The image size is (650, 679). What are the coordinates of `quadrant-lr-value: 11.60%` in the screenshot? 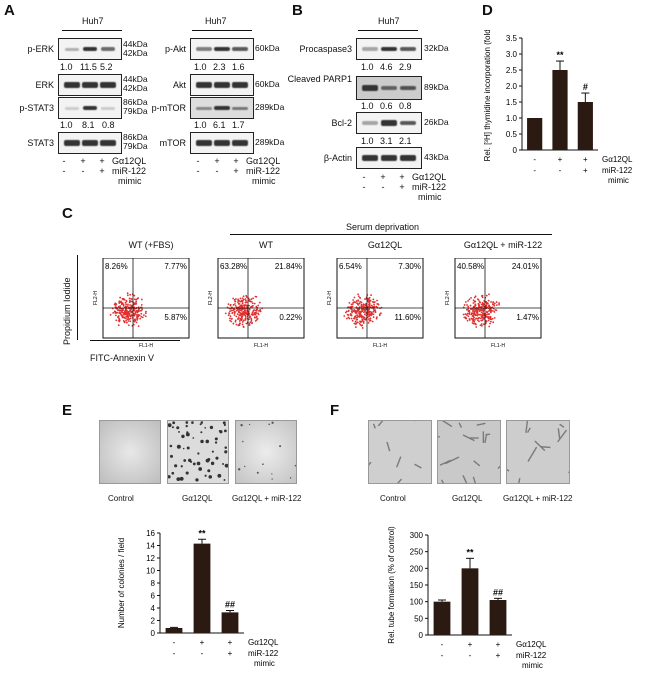 It's located at (407, 317).